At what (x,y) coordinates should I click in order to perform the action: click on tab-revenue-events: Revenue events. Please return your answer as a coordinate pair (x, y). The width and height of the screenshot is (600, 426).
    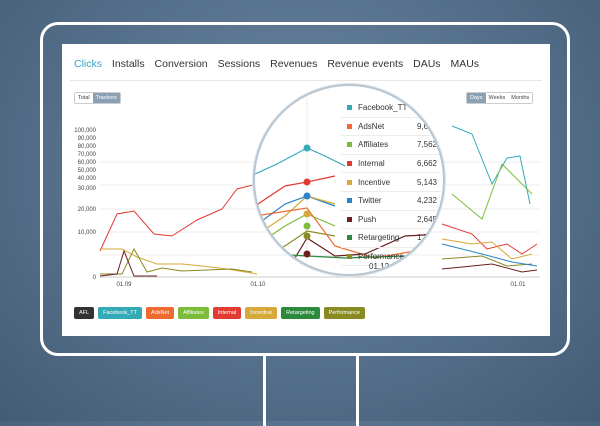
    Looking at the image, I should click on (365, 64).